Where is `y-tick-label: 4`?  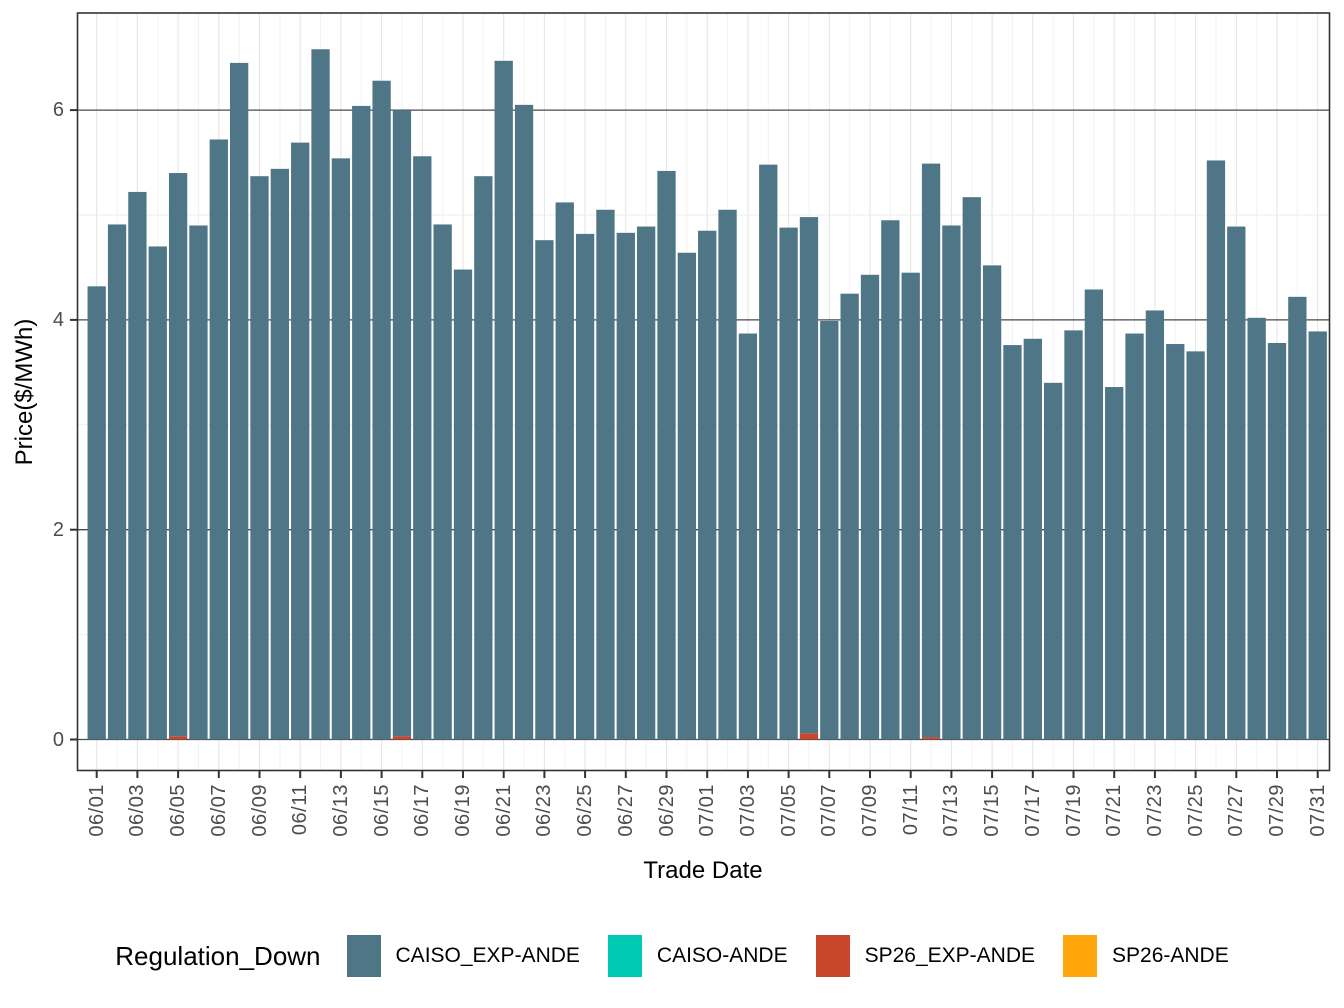
y-tick-label: 4 is located at coordinates (58, 319).